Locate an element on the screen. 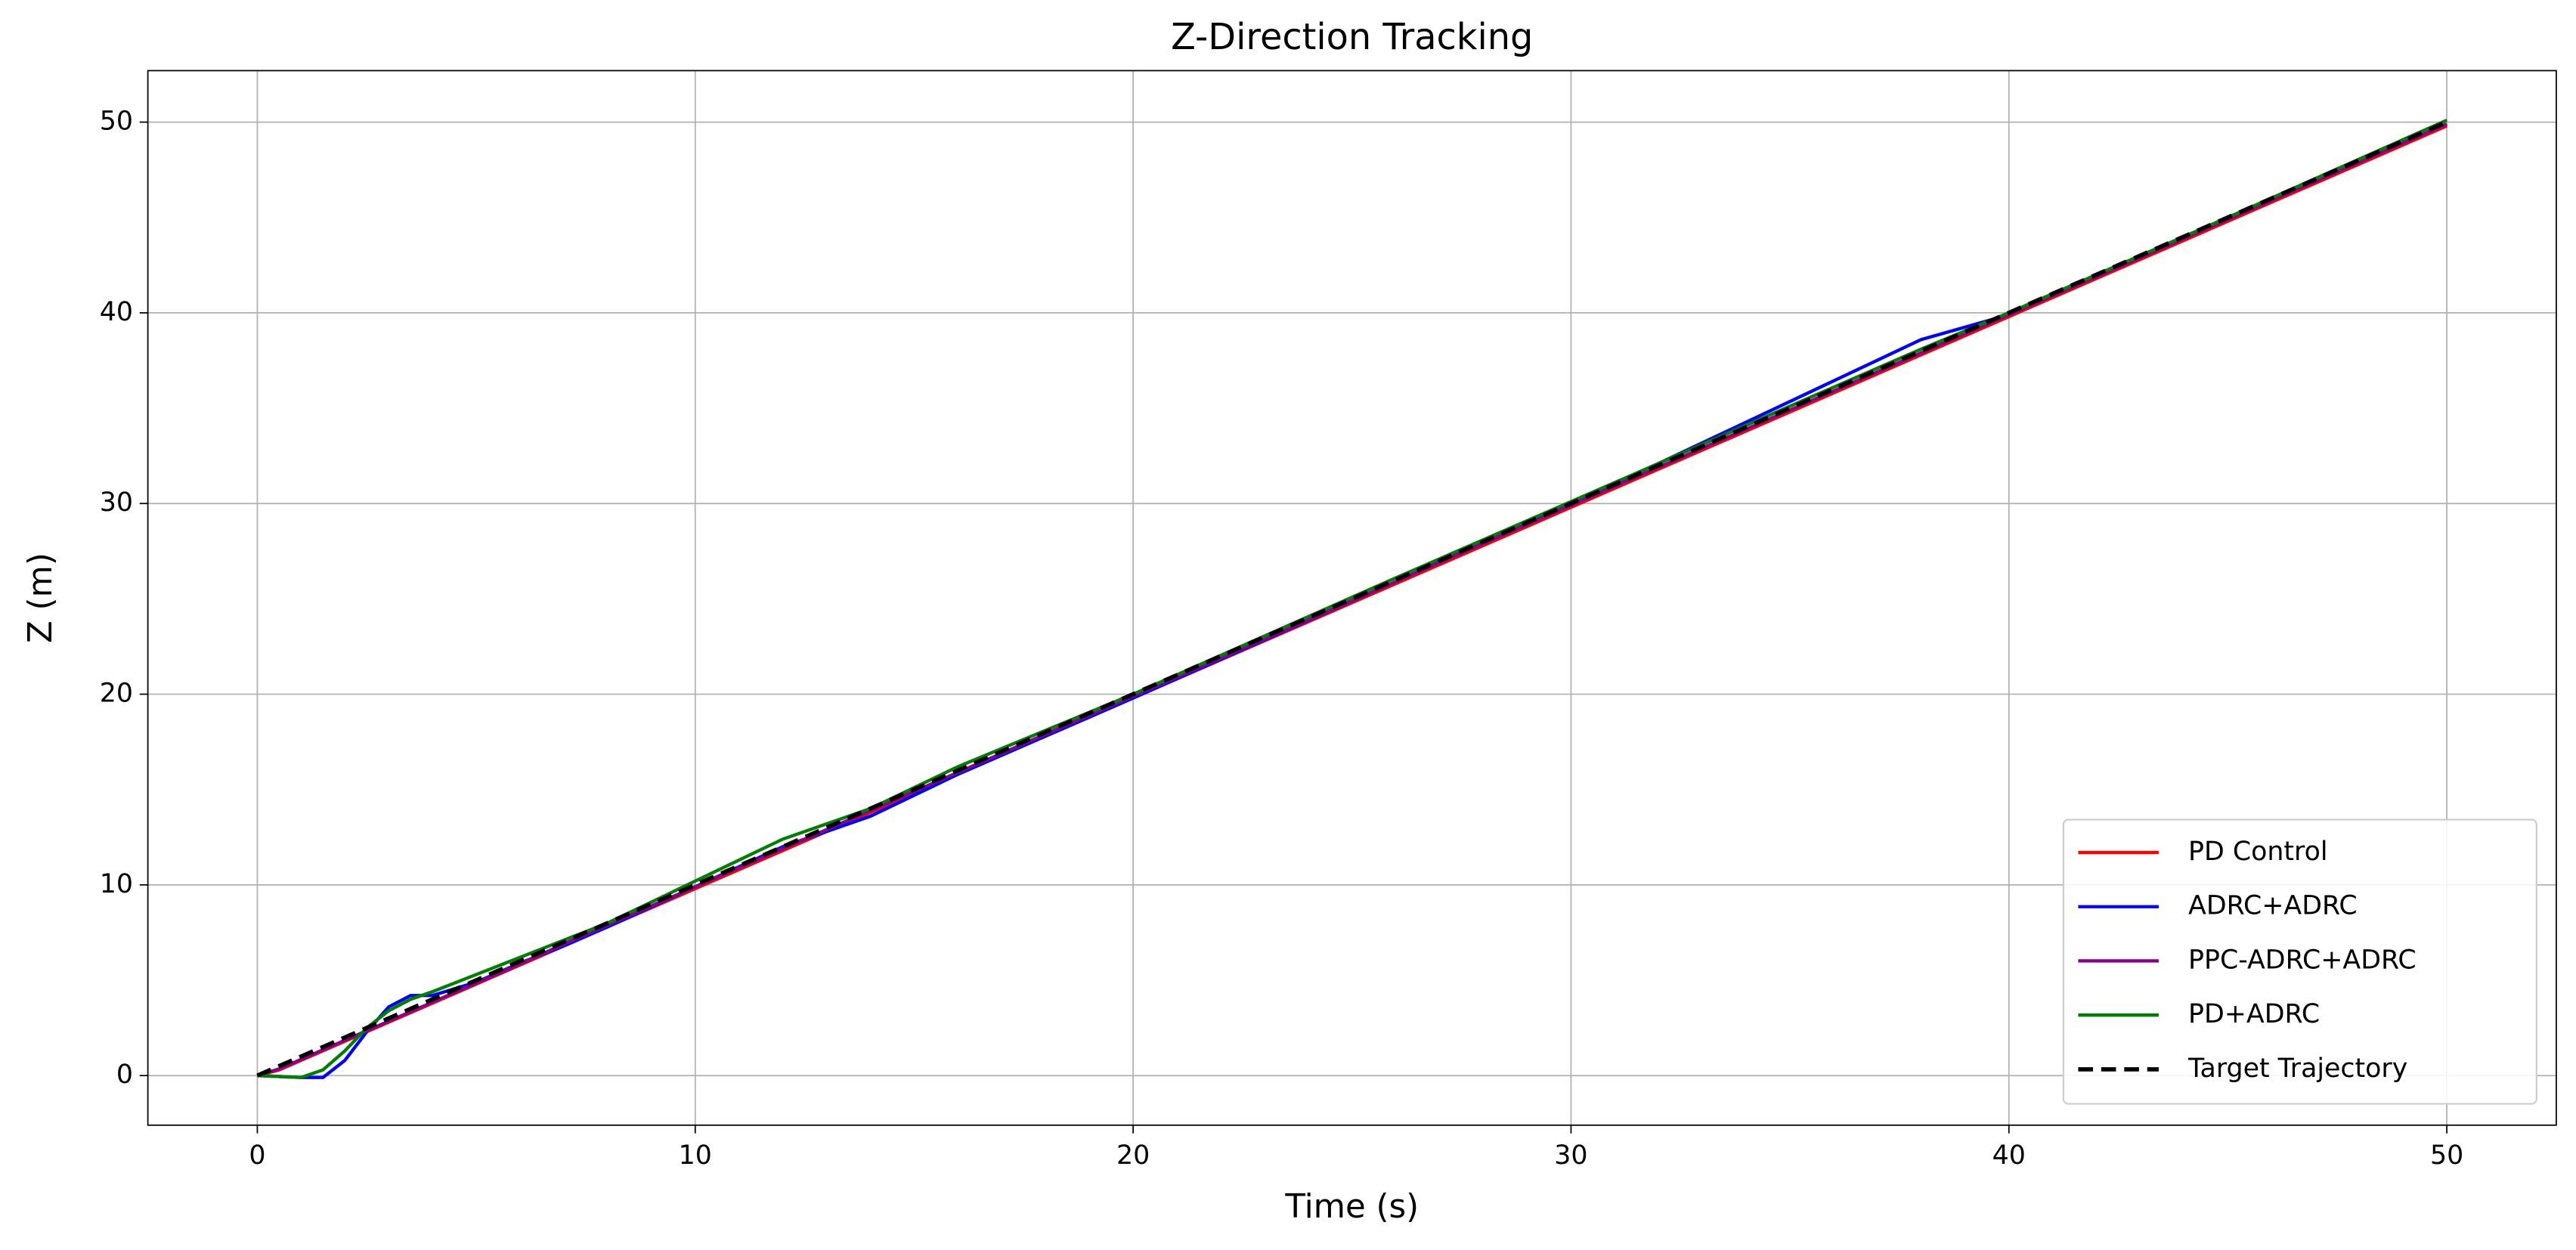 The width and height of the screenshot is (2576, 1250). legend-label: PD Control is located at coordinates (2257, 852).